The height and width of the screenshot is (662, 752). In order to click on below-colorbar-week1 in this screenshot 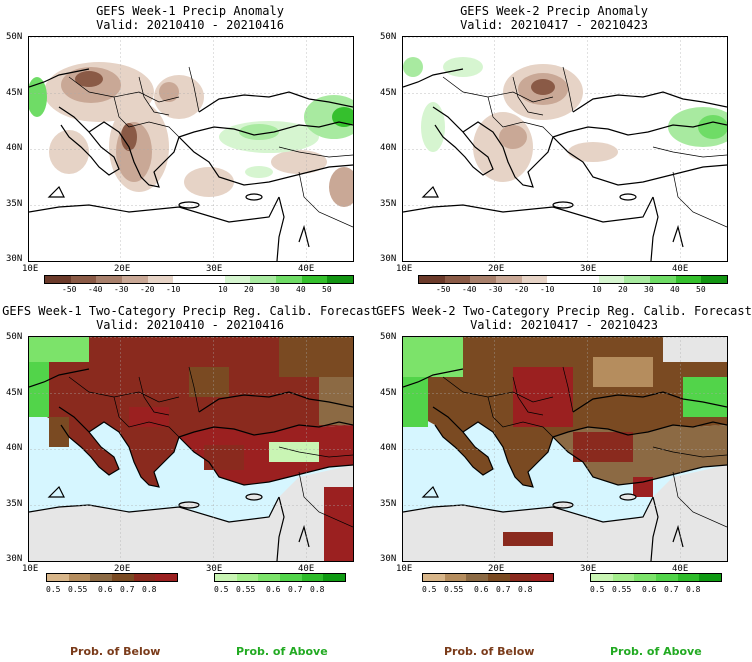, I will do `click(112, 577)`.